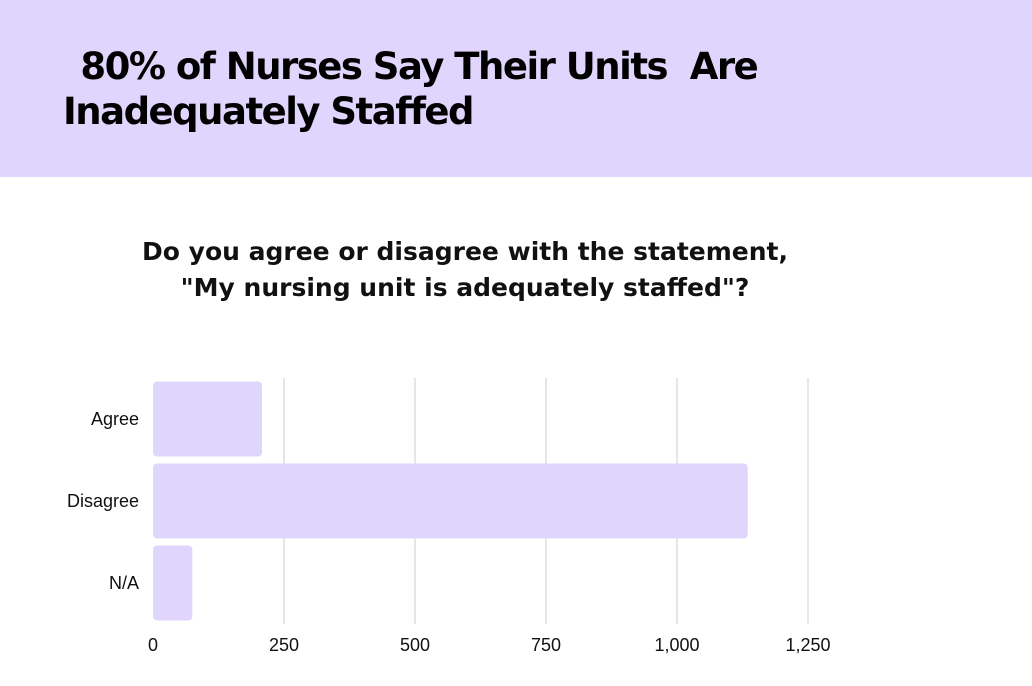 The height and width of the screenshot is (686, 1032). What do you see at coordinates (124, 583) in the screenshot?
I see `category-label: N/A` at bounding box center [124, 583].